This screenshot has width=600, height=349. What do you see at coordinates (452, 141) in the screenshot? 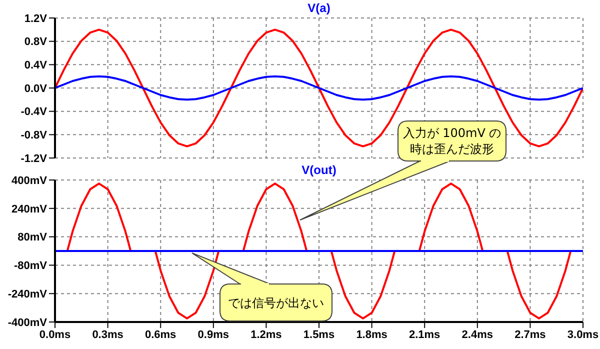
I see `annotation: 入力が 100mV の時は歪んだ波形` at bounding box center [452, 141].